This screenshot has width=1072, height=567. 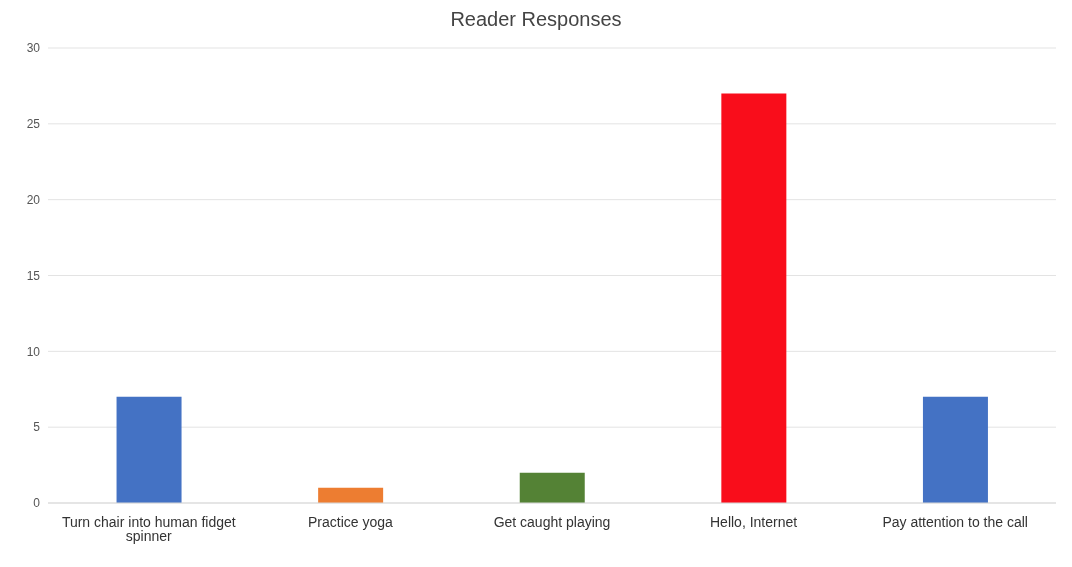 I want to click on y-tick-label: 5, so click(x=37, y=427).